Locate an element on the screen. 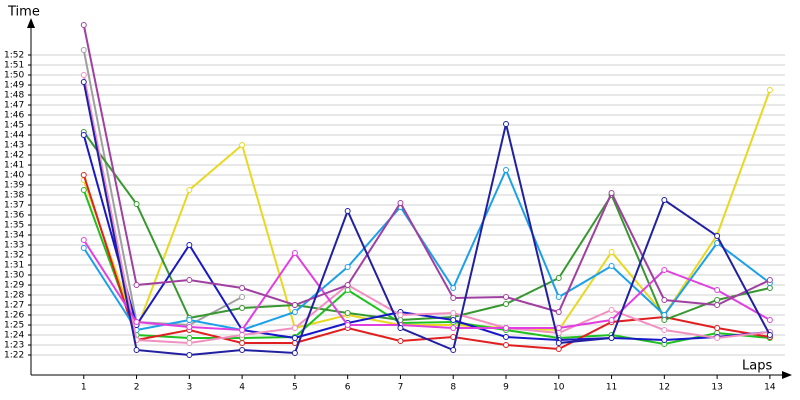 This screenshot has width=800, height=400. y-tick-label: 1:50 is located at coordinates (14, 76).